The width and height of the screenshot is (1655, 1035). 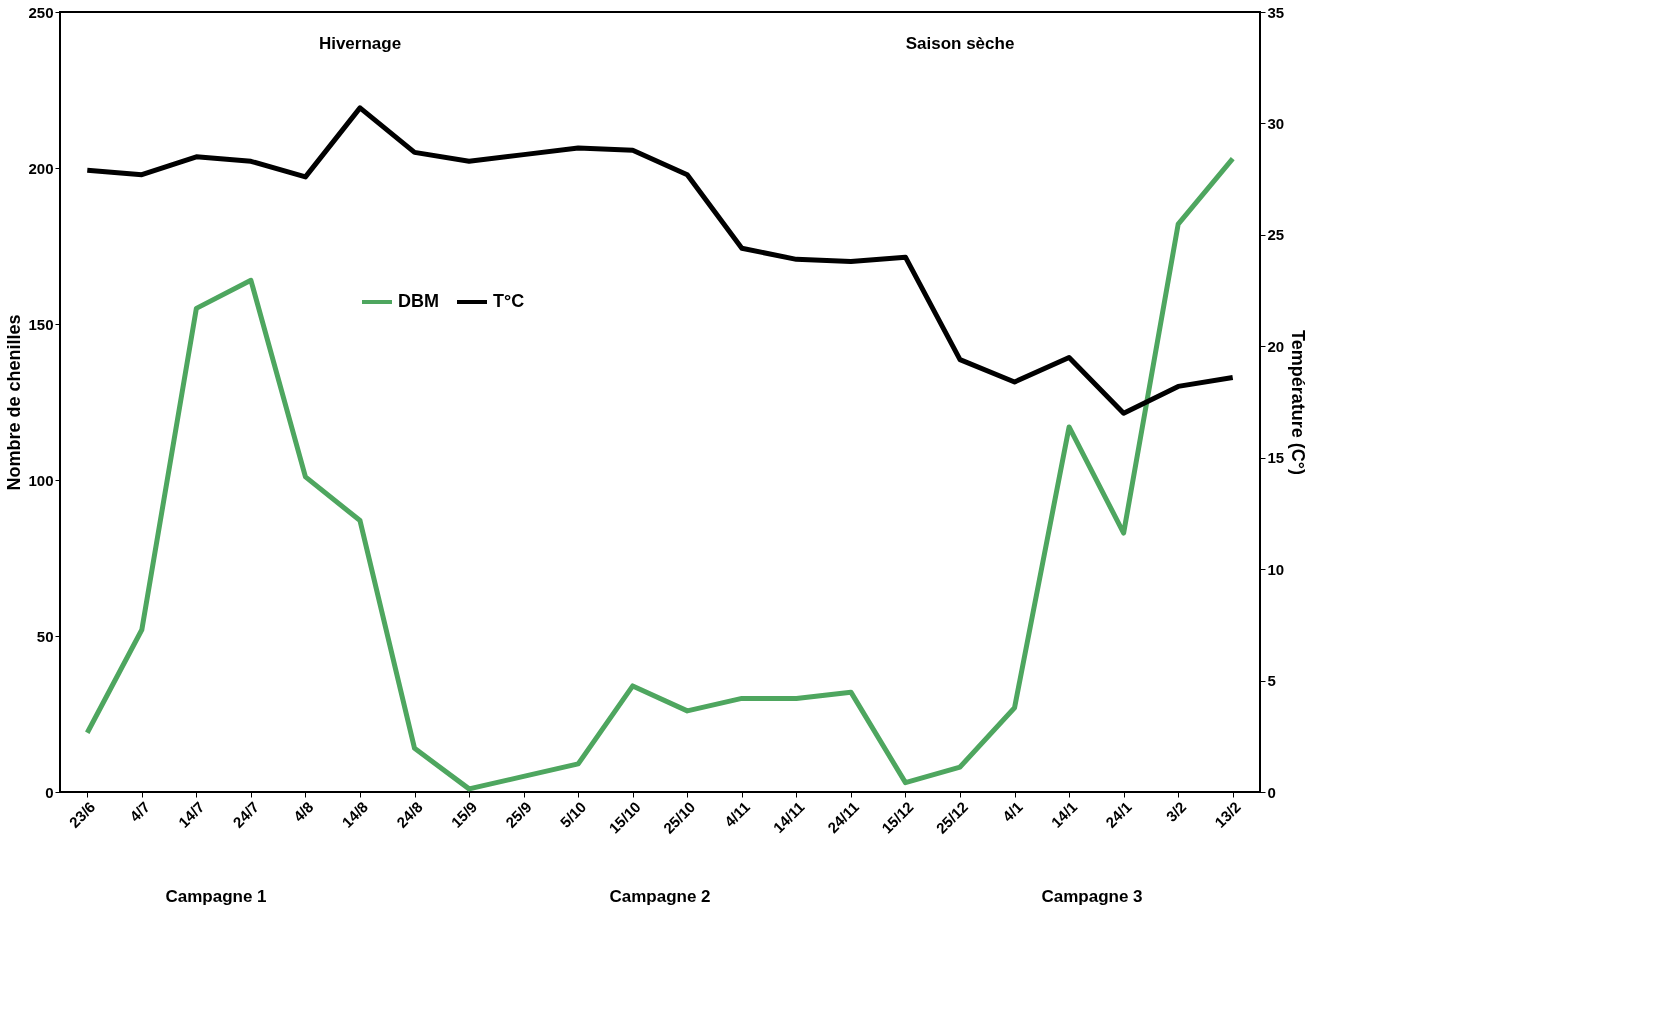 What do you see at coordinates (139, 811) in the screenshot?
I see `x-tick-label: 4/7` at bounding box center [139, 811].